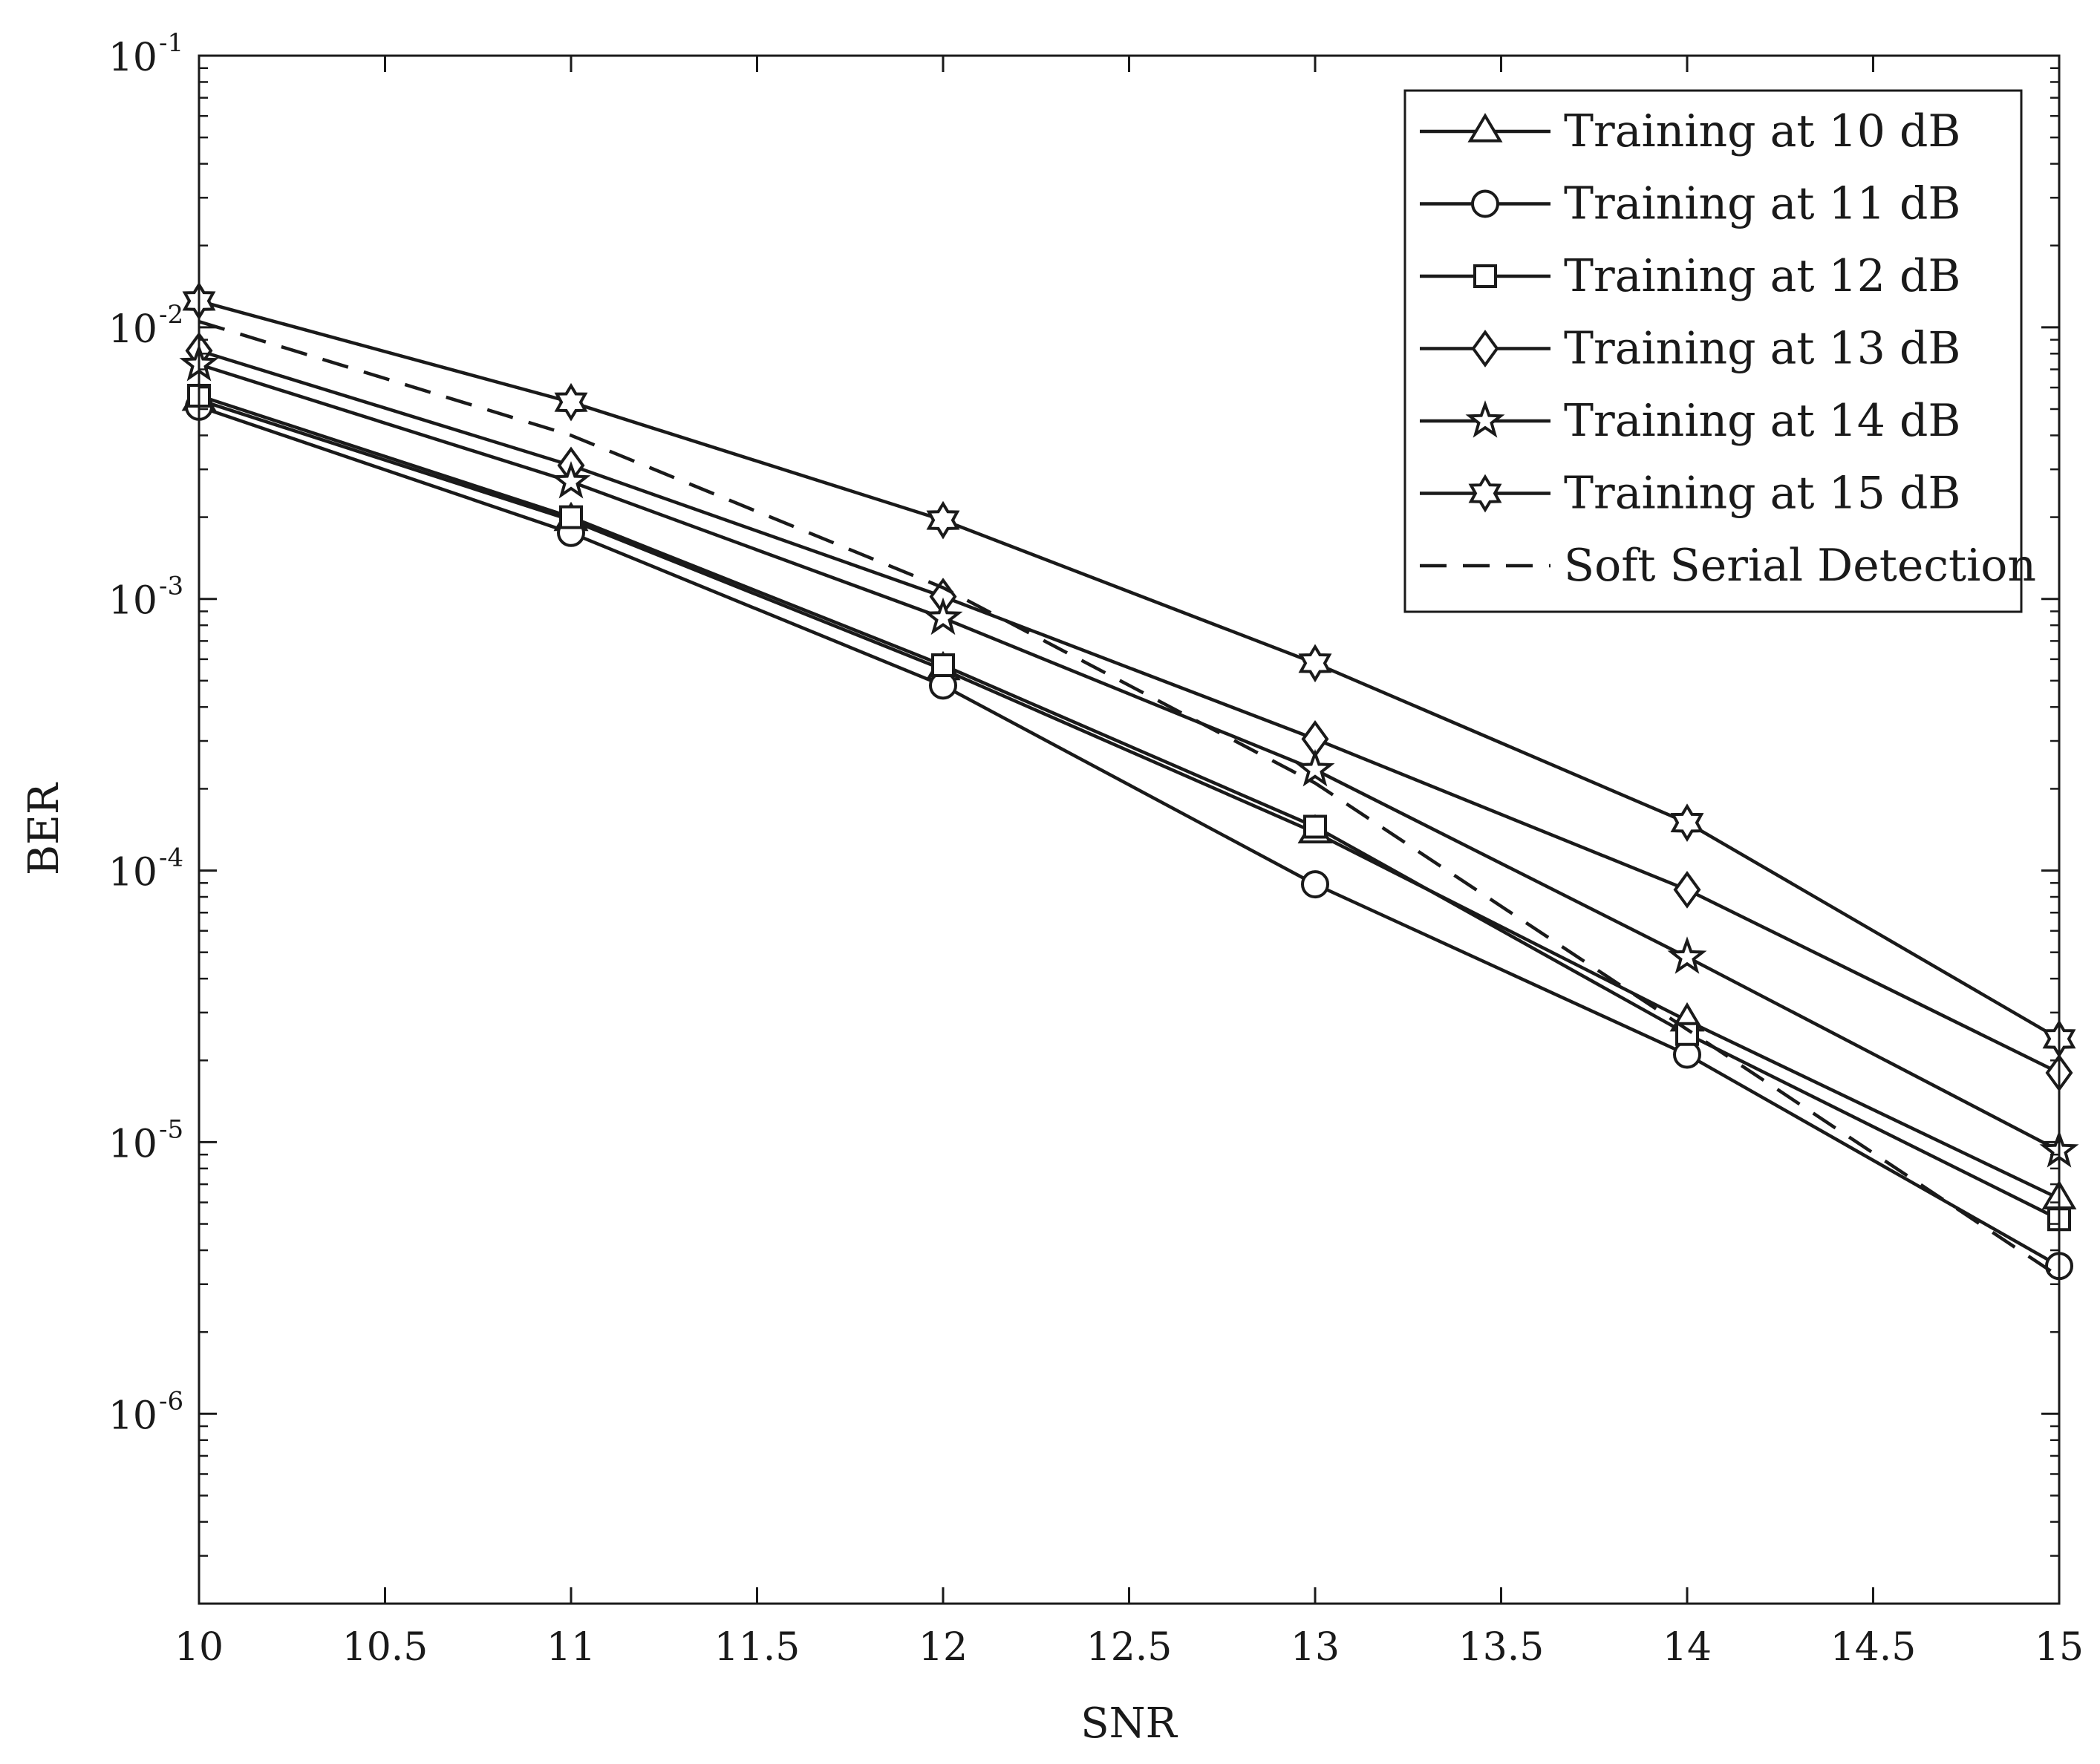 The image size is (2100, 1764). I want to click on y-tick-exponent: -2, so click(171, 315).